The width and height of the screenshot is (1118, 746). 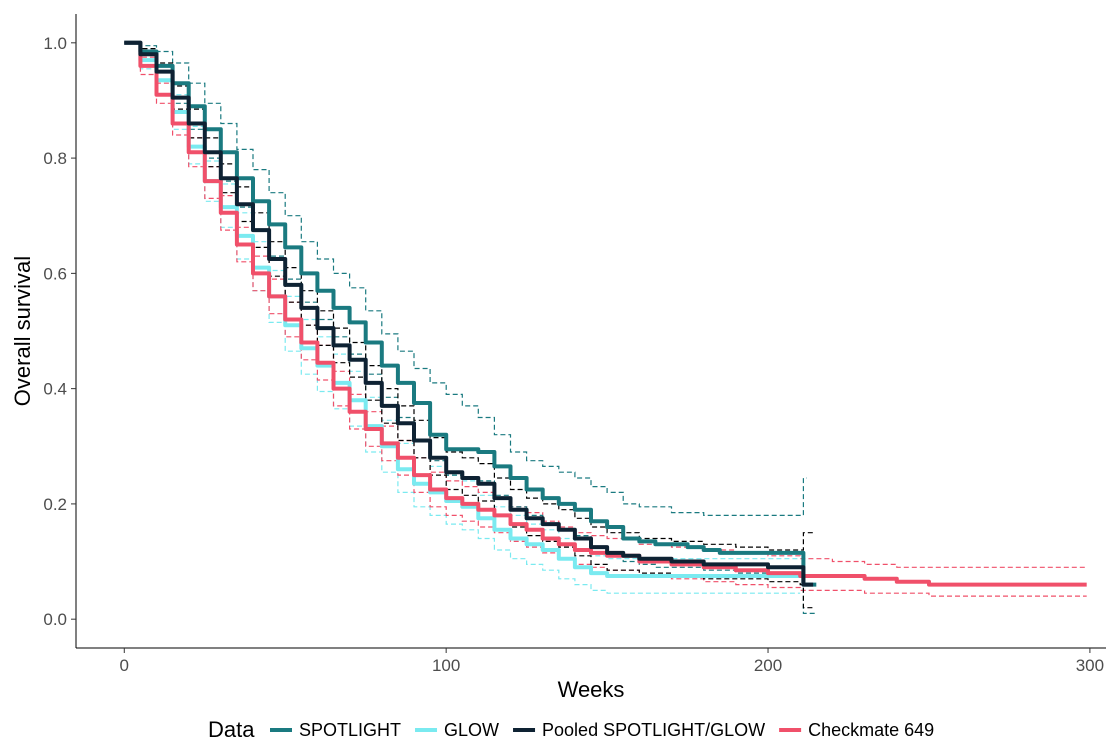 What do you see at coordinates (350, 730) in the screenshot?
I see `legend-label-spotlight: SPOTLIGHT` at bounding box center [350, 730].